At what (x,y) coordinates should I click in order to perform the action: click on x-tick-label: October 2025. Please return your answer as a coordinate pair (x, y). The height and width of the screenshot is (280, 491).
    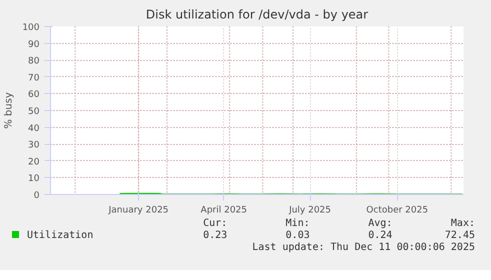
    Looking at the image, I should click on (397, 211).